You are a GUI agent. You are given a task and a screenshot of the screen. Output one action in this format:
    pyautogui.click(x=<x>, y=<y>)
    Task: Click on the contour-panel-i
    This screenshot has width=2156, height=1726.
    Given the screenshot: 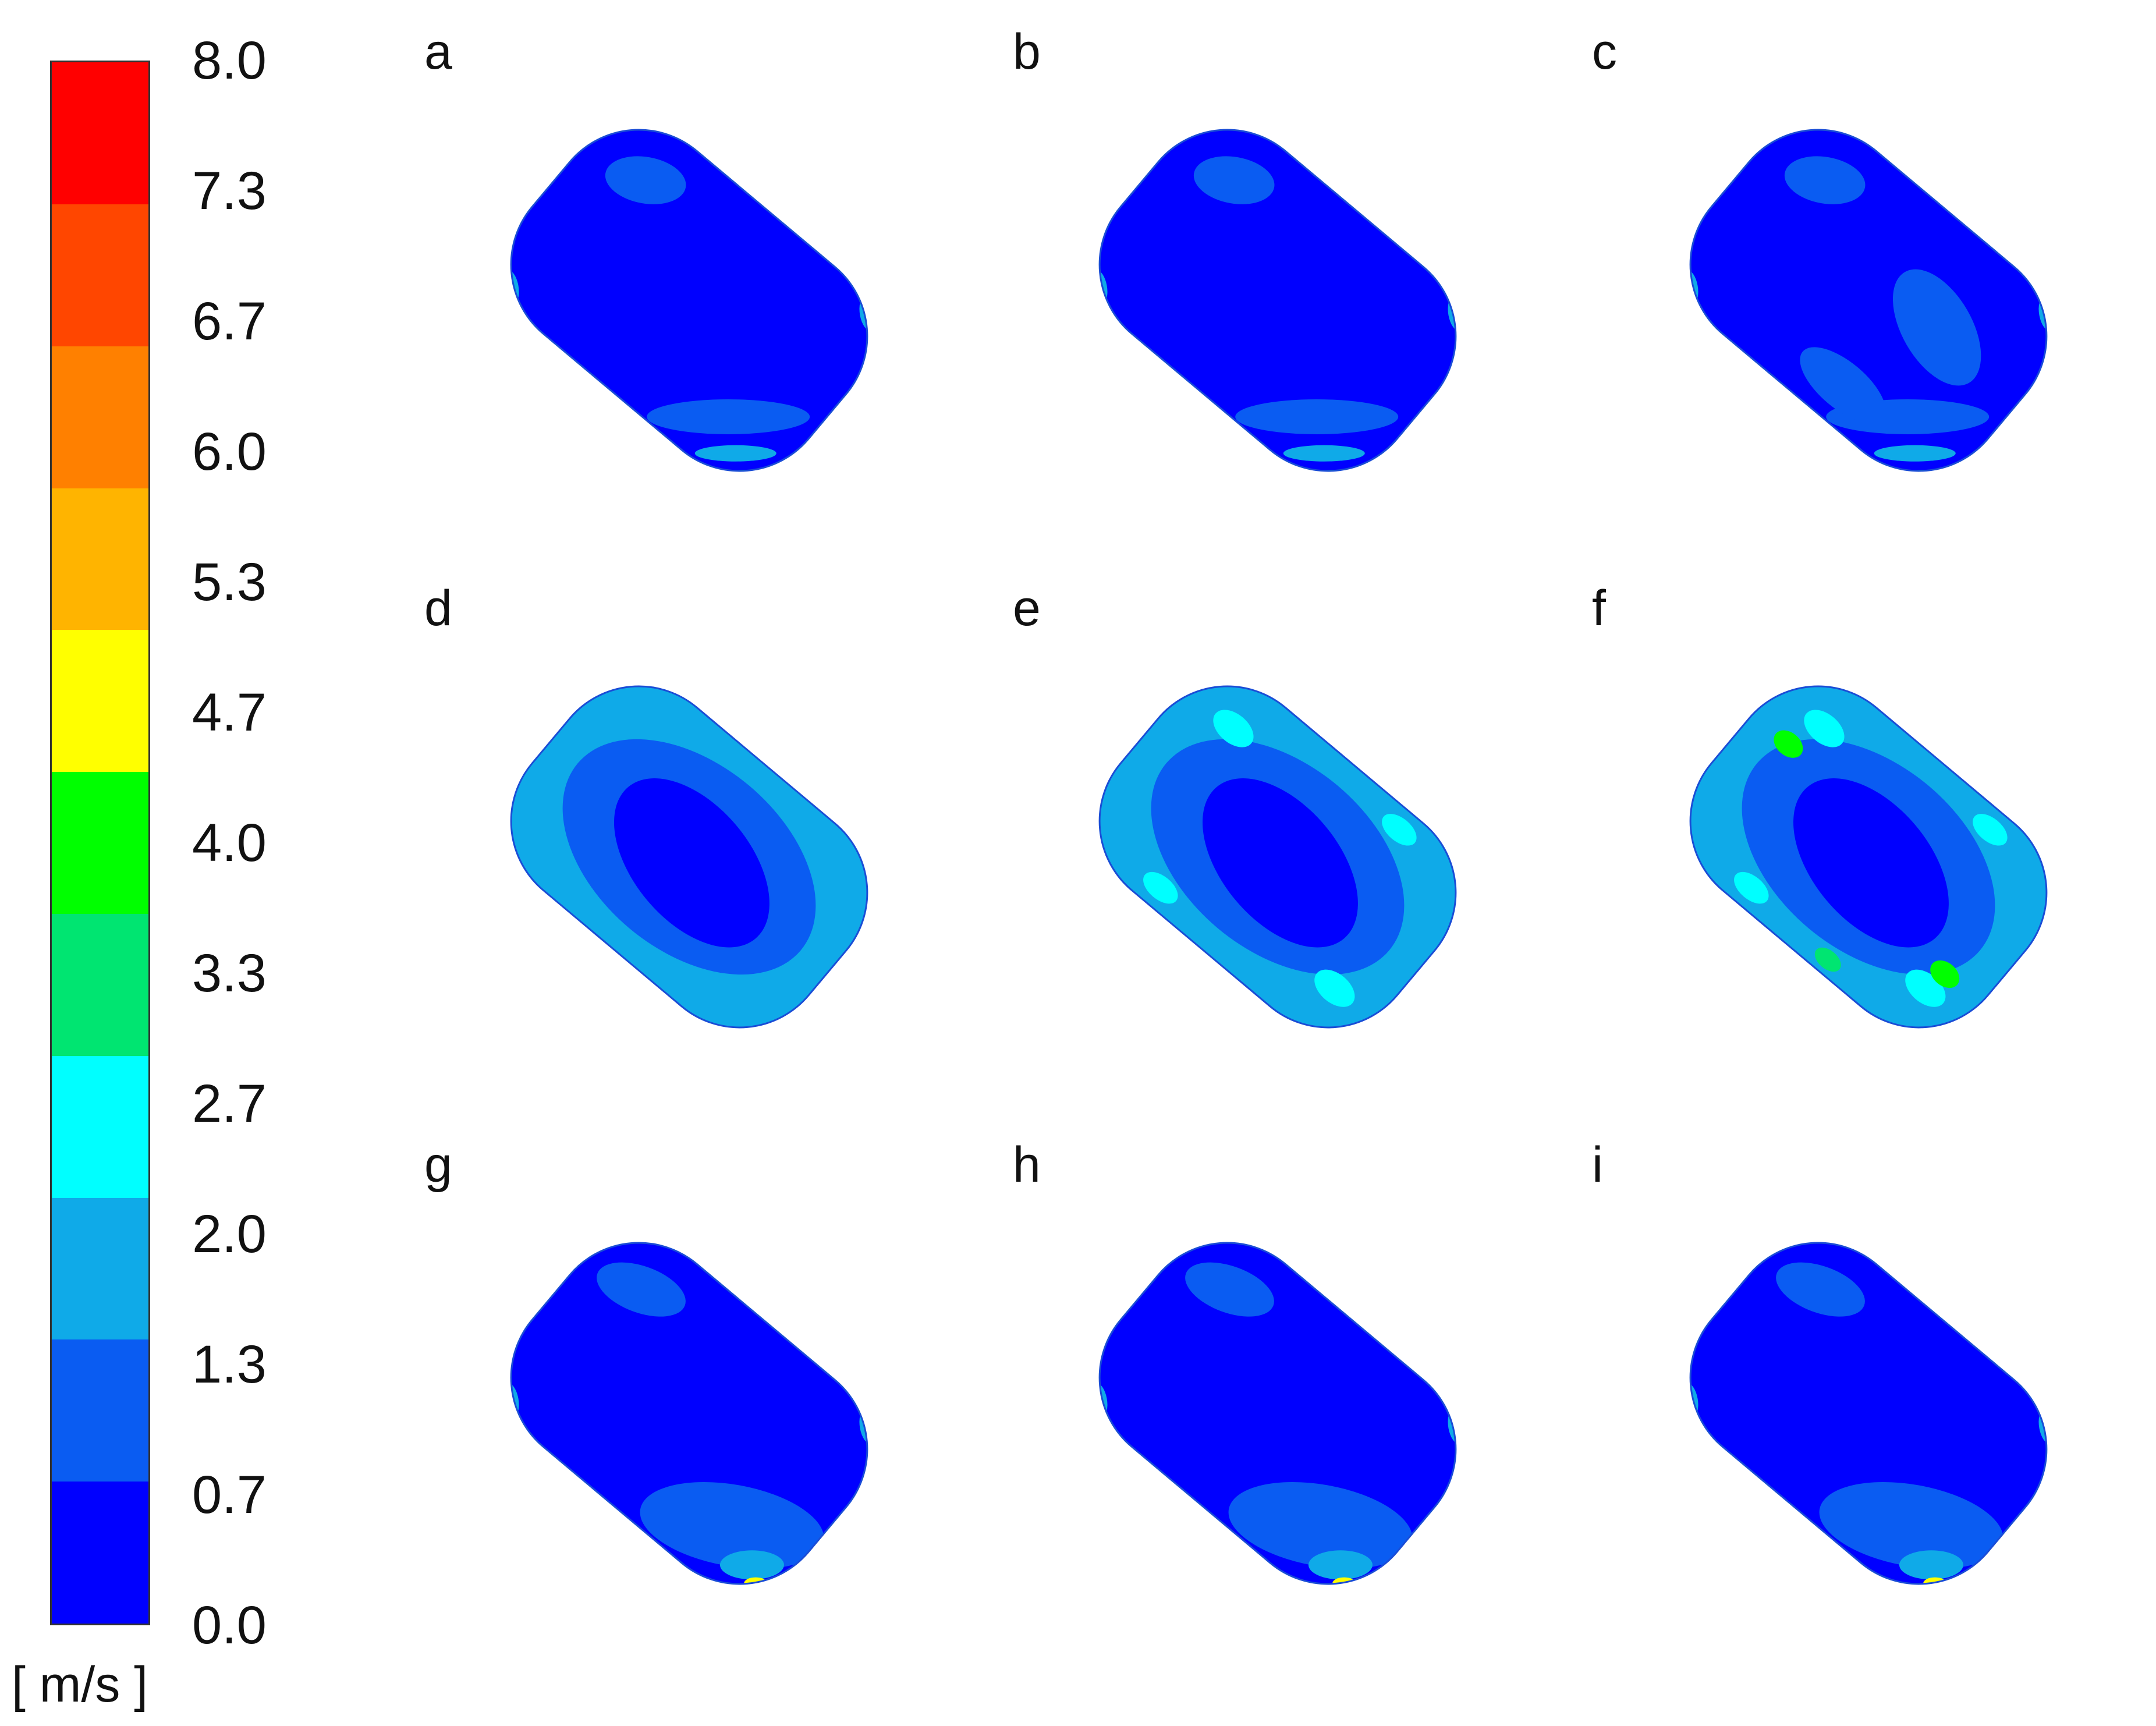 What is the action you would take?
    pyautogui.click(x=1868, y=1413)
    